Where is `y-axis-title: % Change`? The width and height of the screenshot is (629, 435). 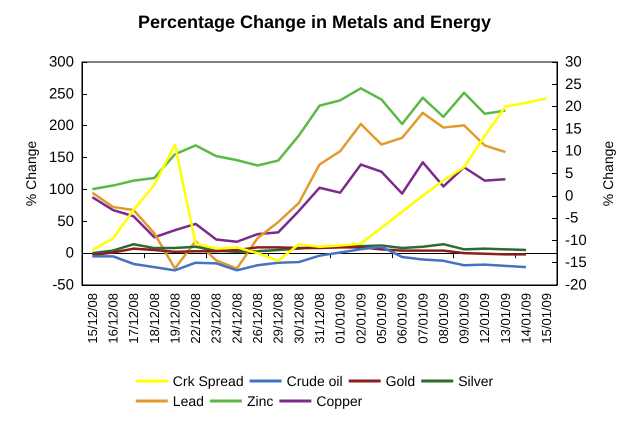 y-axis-title: % Change is located at coordinates (31, 173).